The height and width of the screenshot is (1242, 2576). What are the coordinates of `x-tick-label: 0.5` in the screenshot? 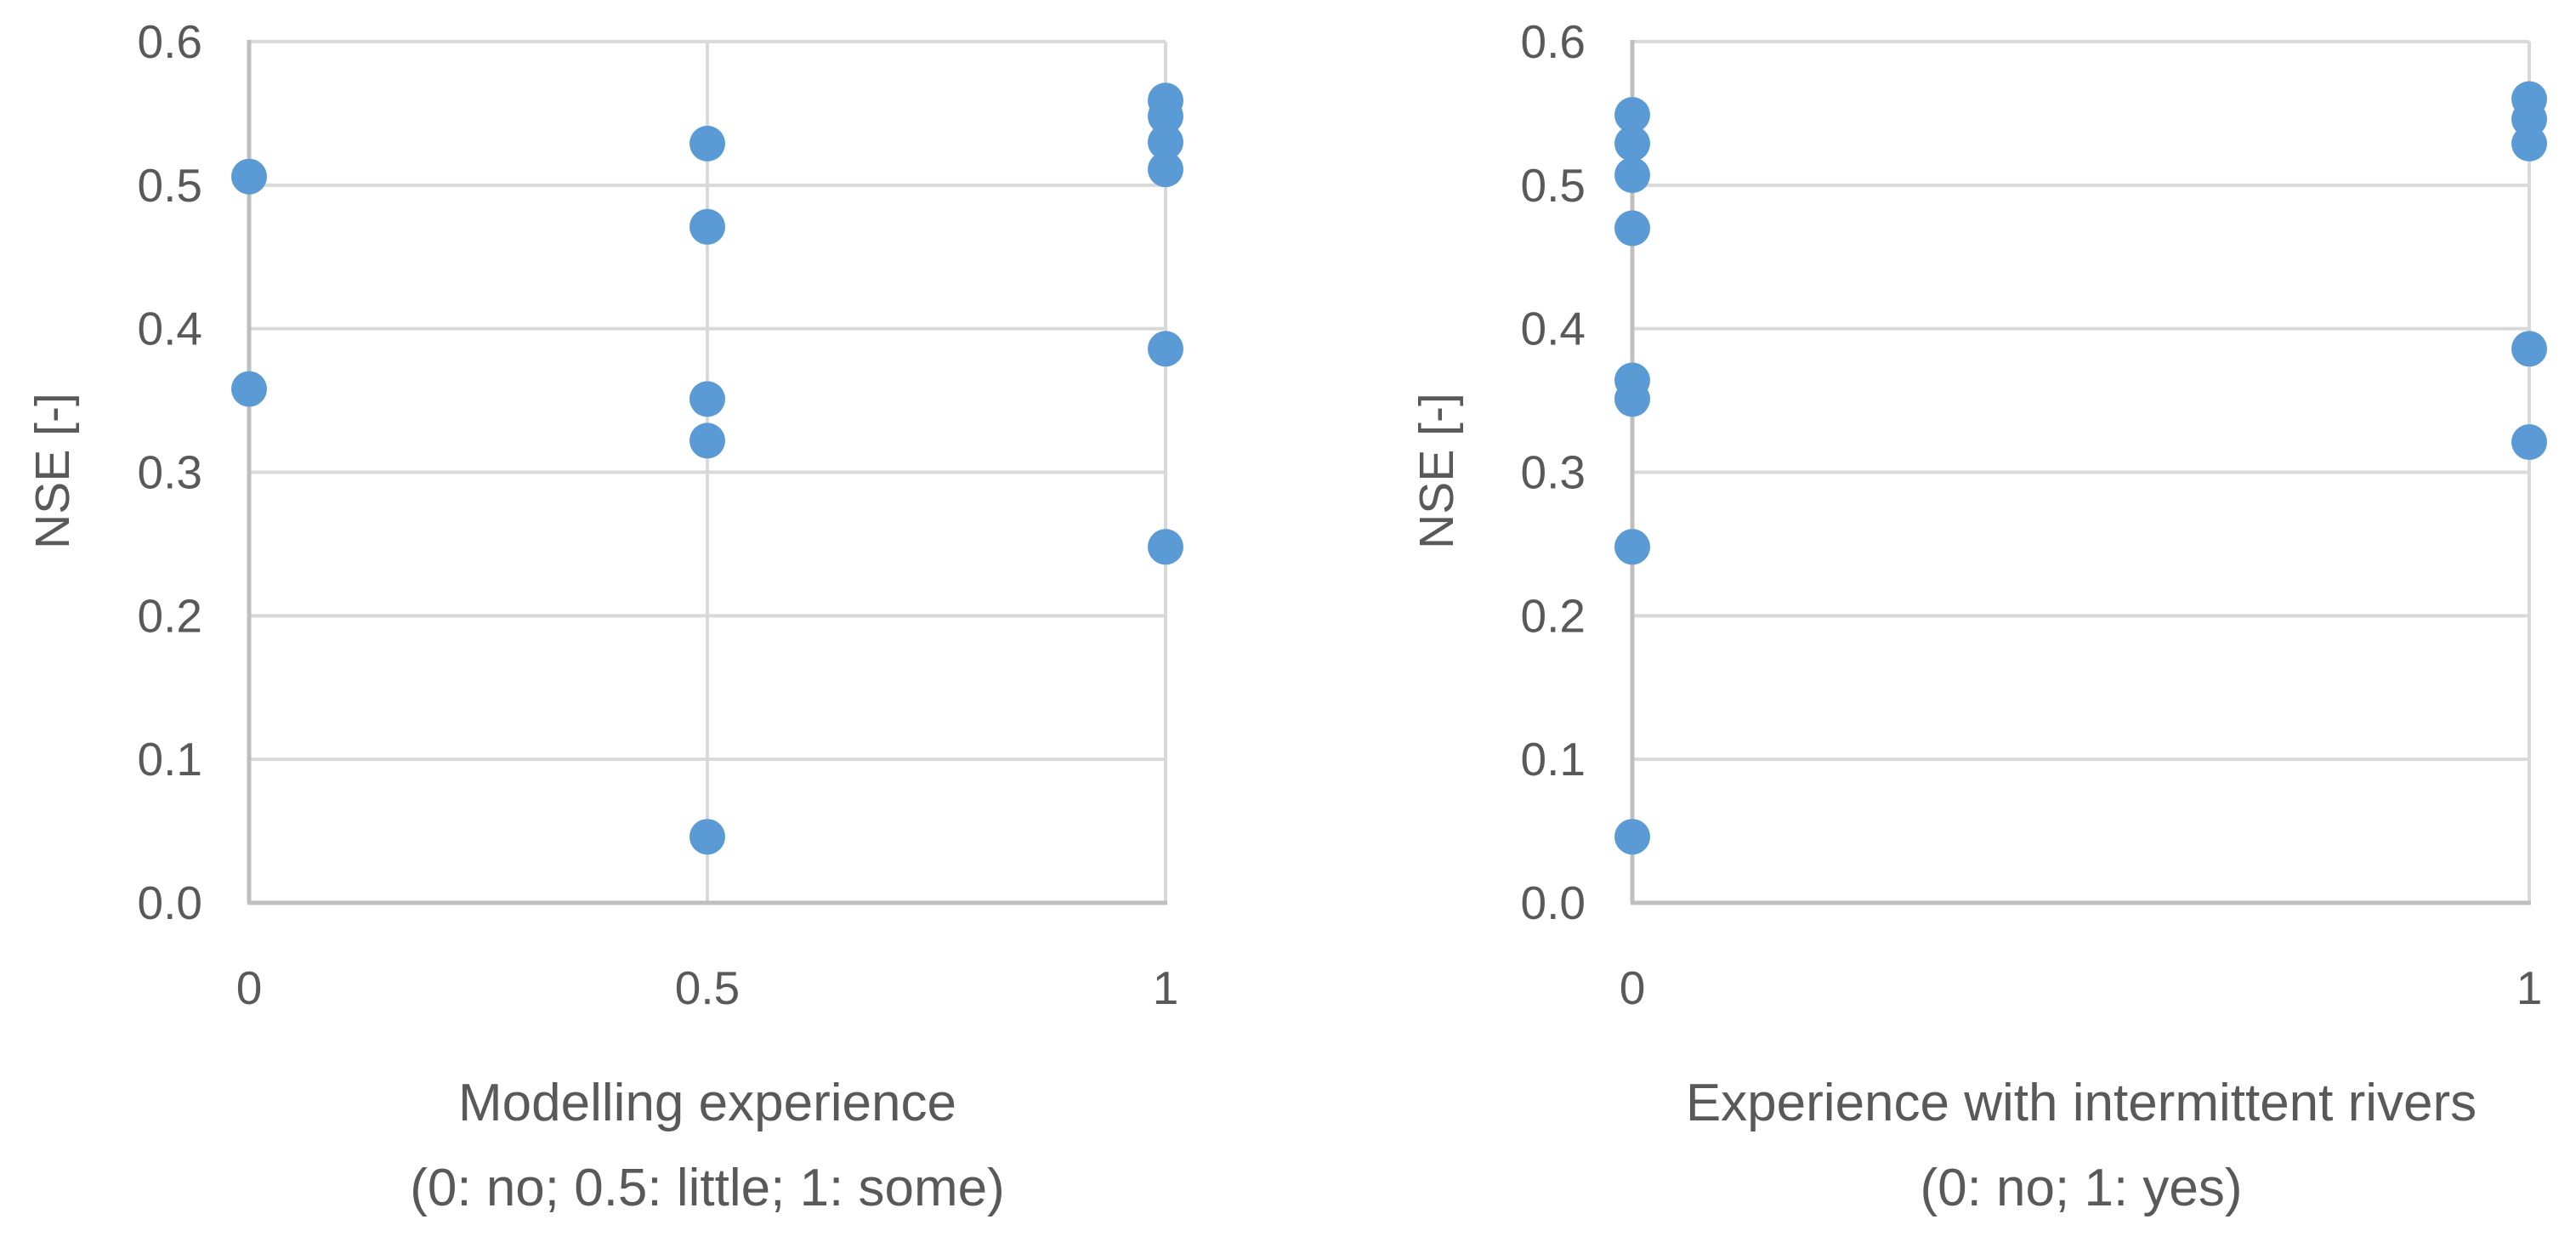 It's located at (707, 987).